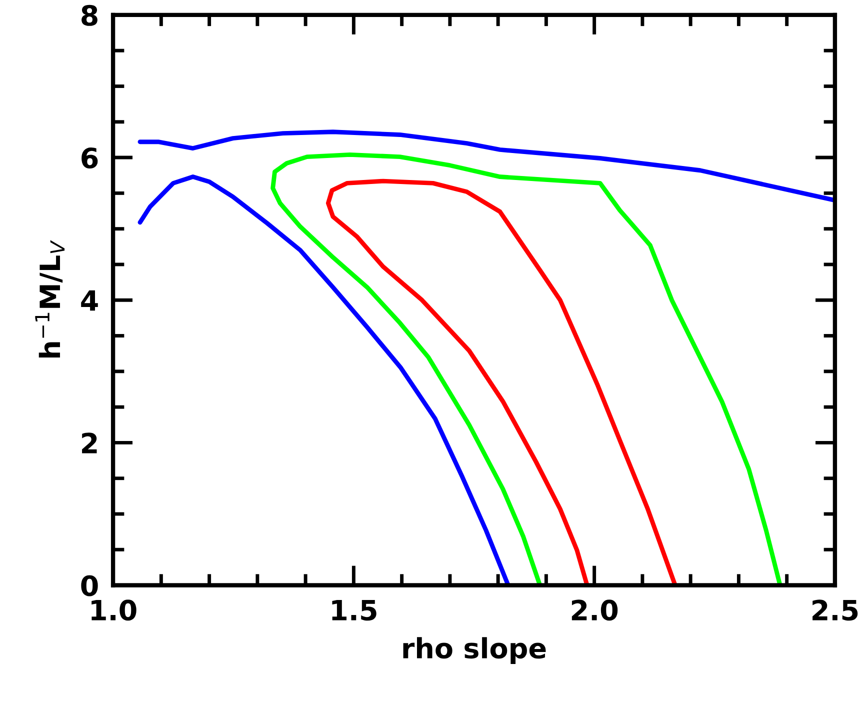 The image size is (863, 712). Describe the element at coordinates (50, 299) in the screenshot. I see `y-axis-title: h$^{−1}$M/L$_{V}$` at that location.